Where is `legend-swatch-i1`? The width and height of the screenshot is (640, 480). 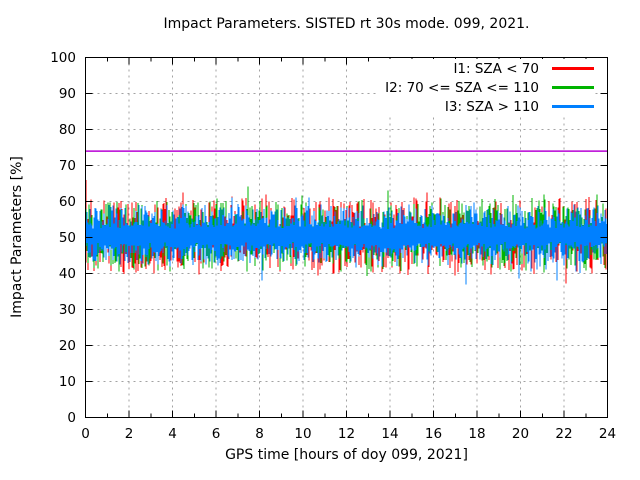
legend-swatch-i1 is located at coordinates (573, 68).